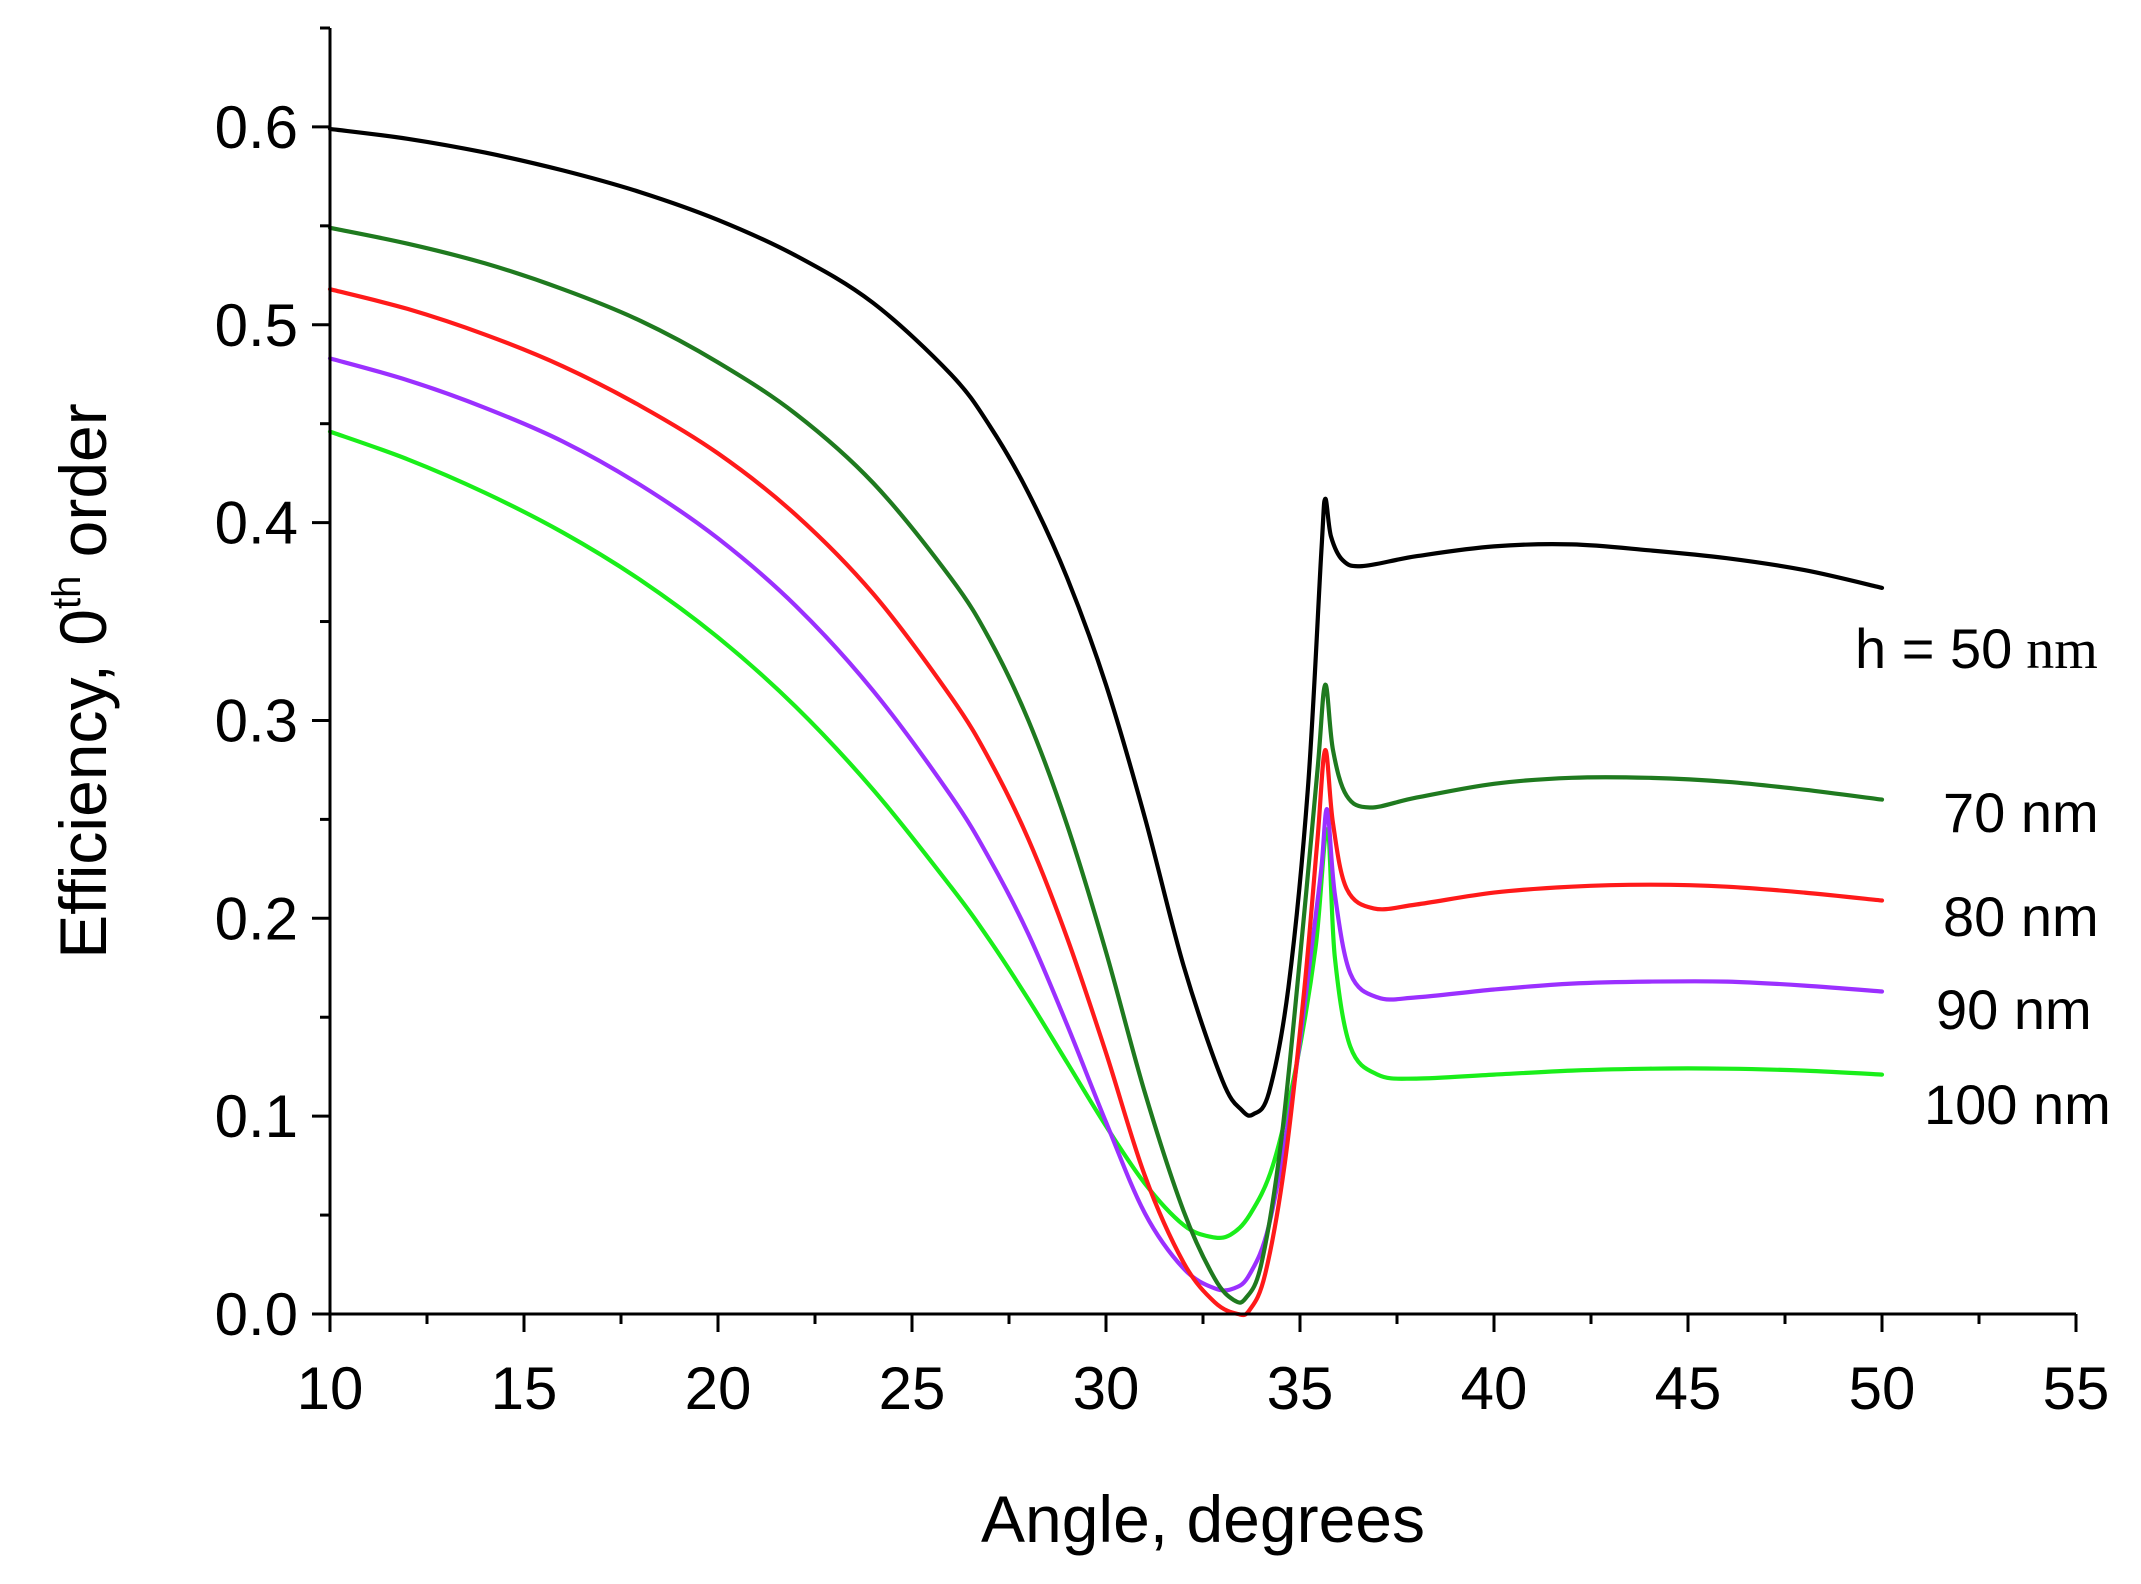 The width and height of the screenshot is (2141, 1584). I want to click on series-label: 70 nm, so click(2021, 812).